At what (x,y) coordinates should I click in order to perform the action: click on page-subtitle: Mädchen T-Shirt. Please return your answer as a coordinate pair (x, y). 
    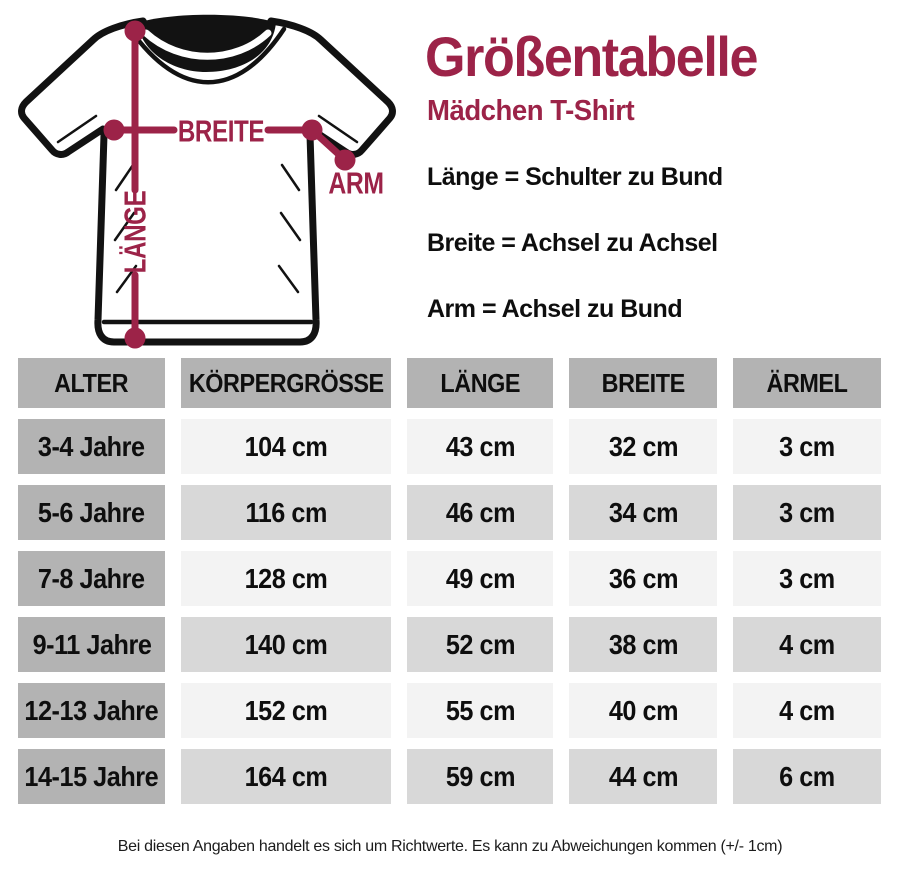
    Looking at the image, I should click on (531, 111).